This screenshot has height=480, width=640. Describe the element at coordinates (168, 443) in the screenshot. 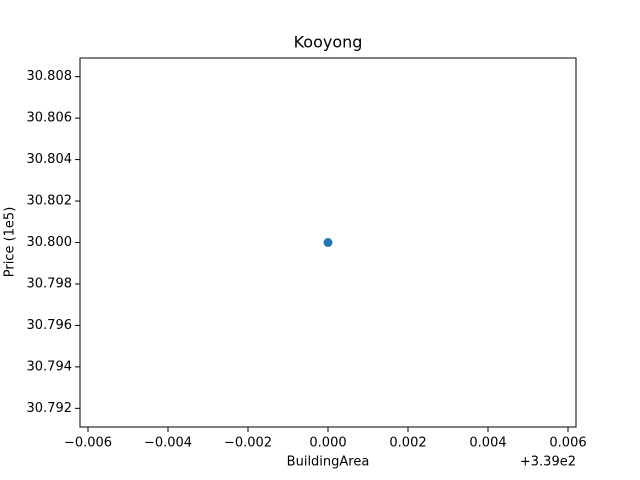

I see `x-tick-label: −0.004` at that location.